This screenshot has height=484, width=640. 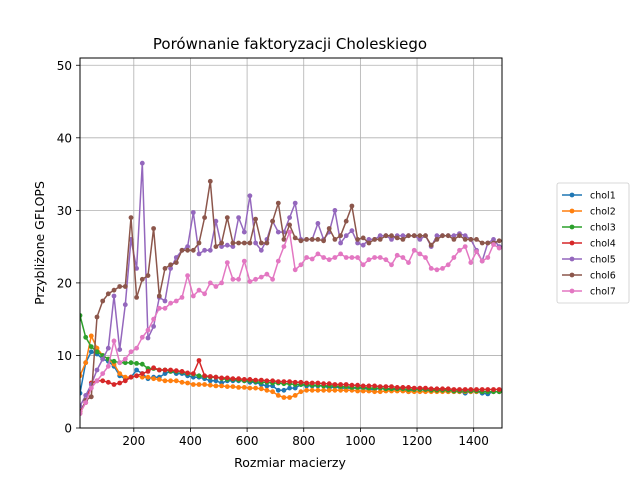 What do you see at coordinates (473, 441) in the screenshot?
I see `x-tick-label: 1400` at bounding box center [473, 441].